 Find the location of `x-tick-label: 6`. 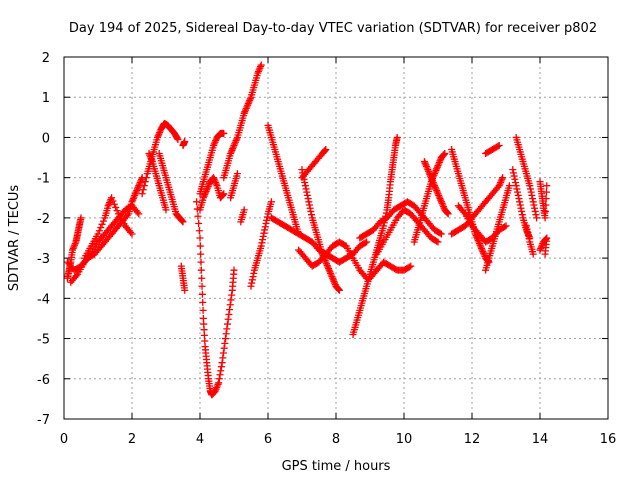

x-tick-label: 6 is located at coordinates (268, 439).